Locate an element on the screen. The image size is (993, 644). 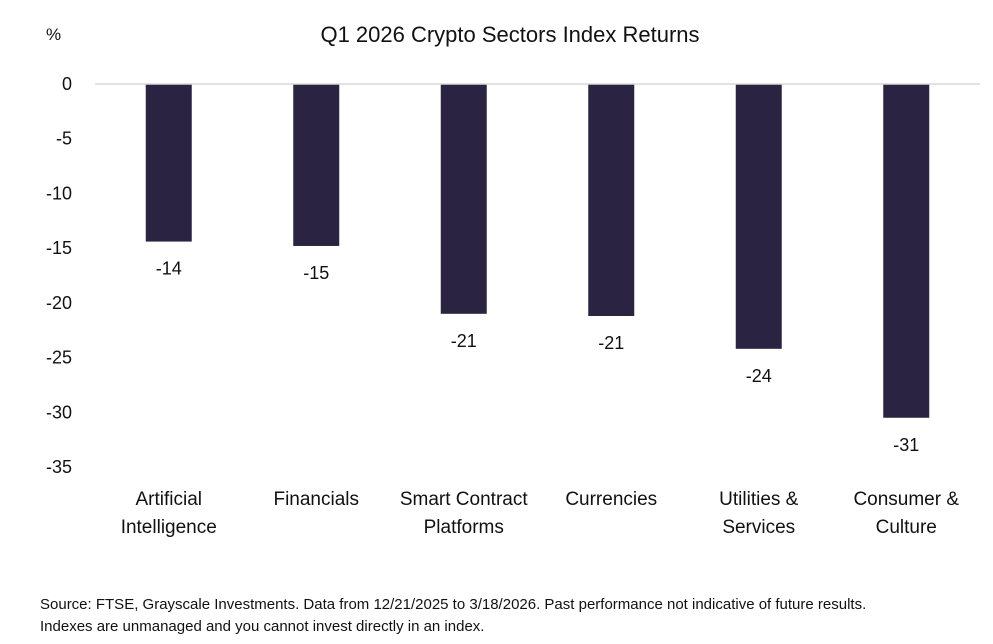
category-label: Utilities & is located at coordinates (759, 499).